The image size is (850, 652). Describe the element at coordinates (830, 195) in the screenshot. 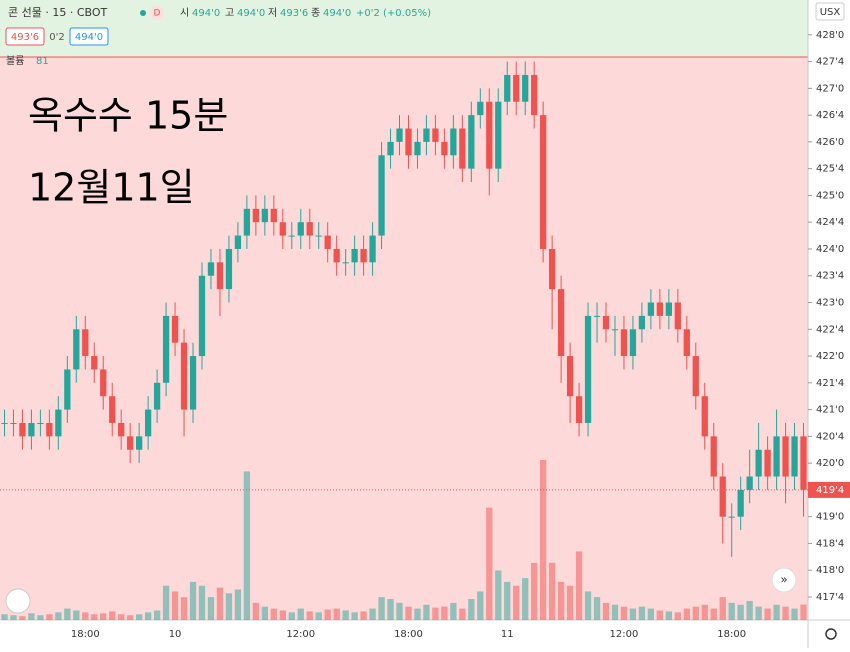

I see `y-tick-label: 425'0` at that location.